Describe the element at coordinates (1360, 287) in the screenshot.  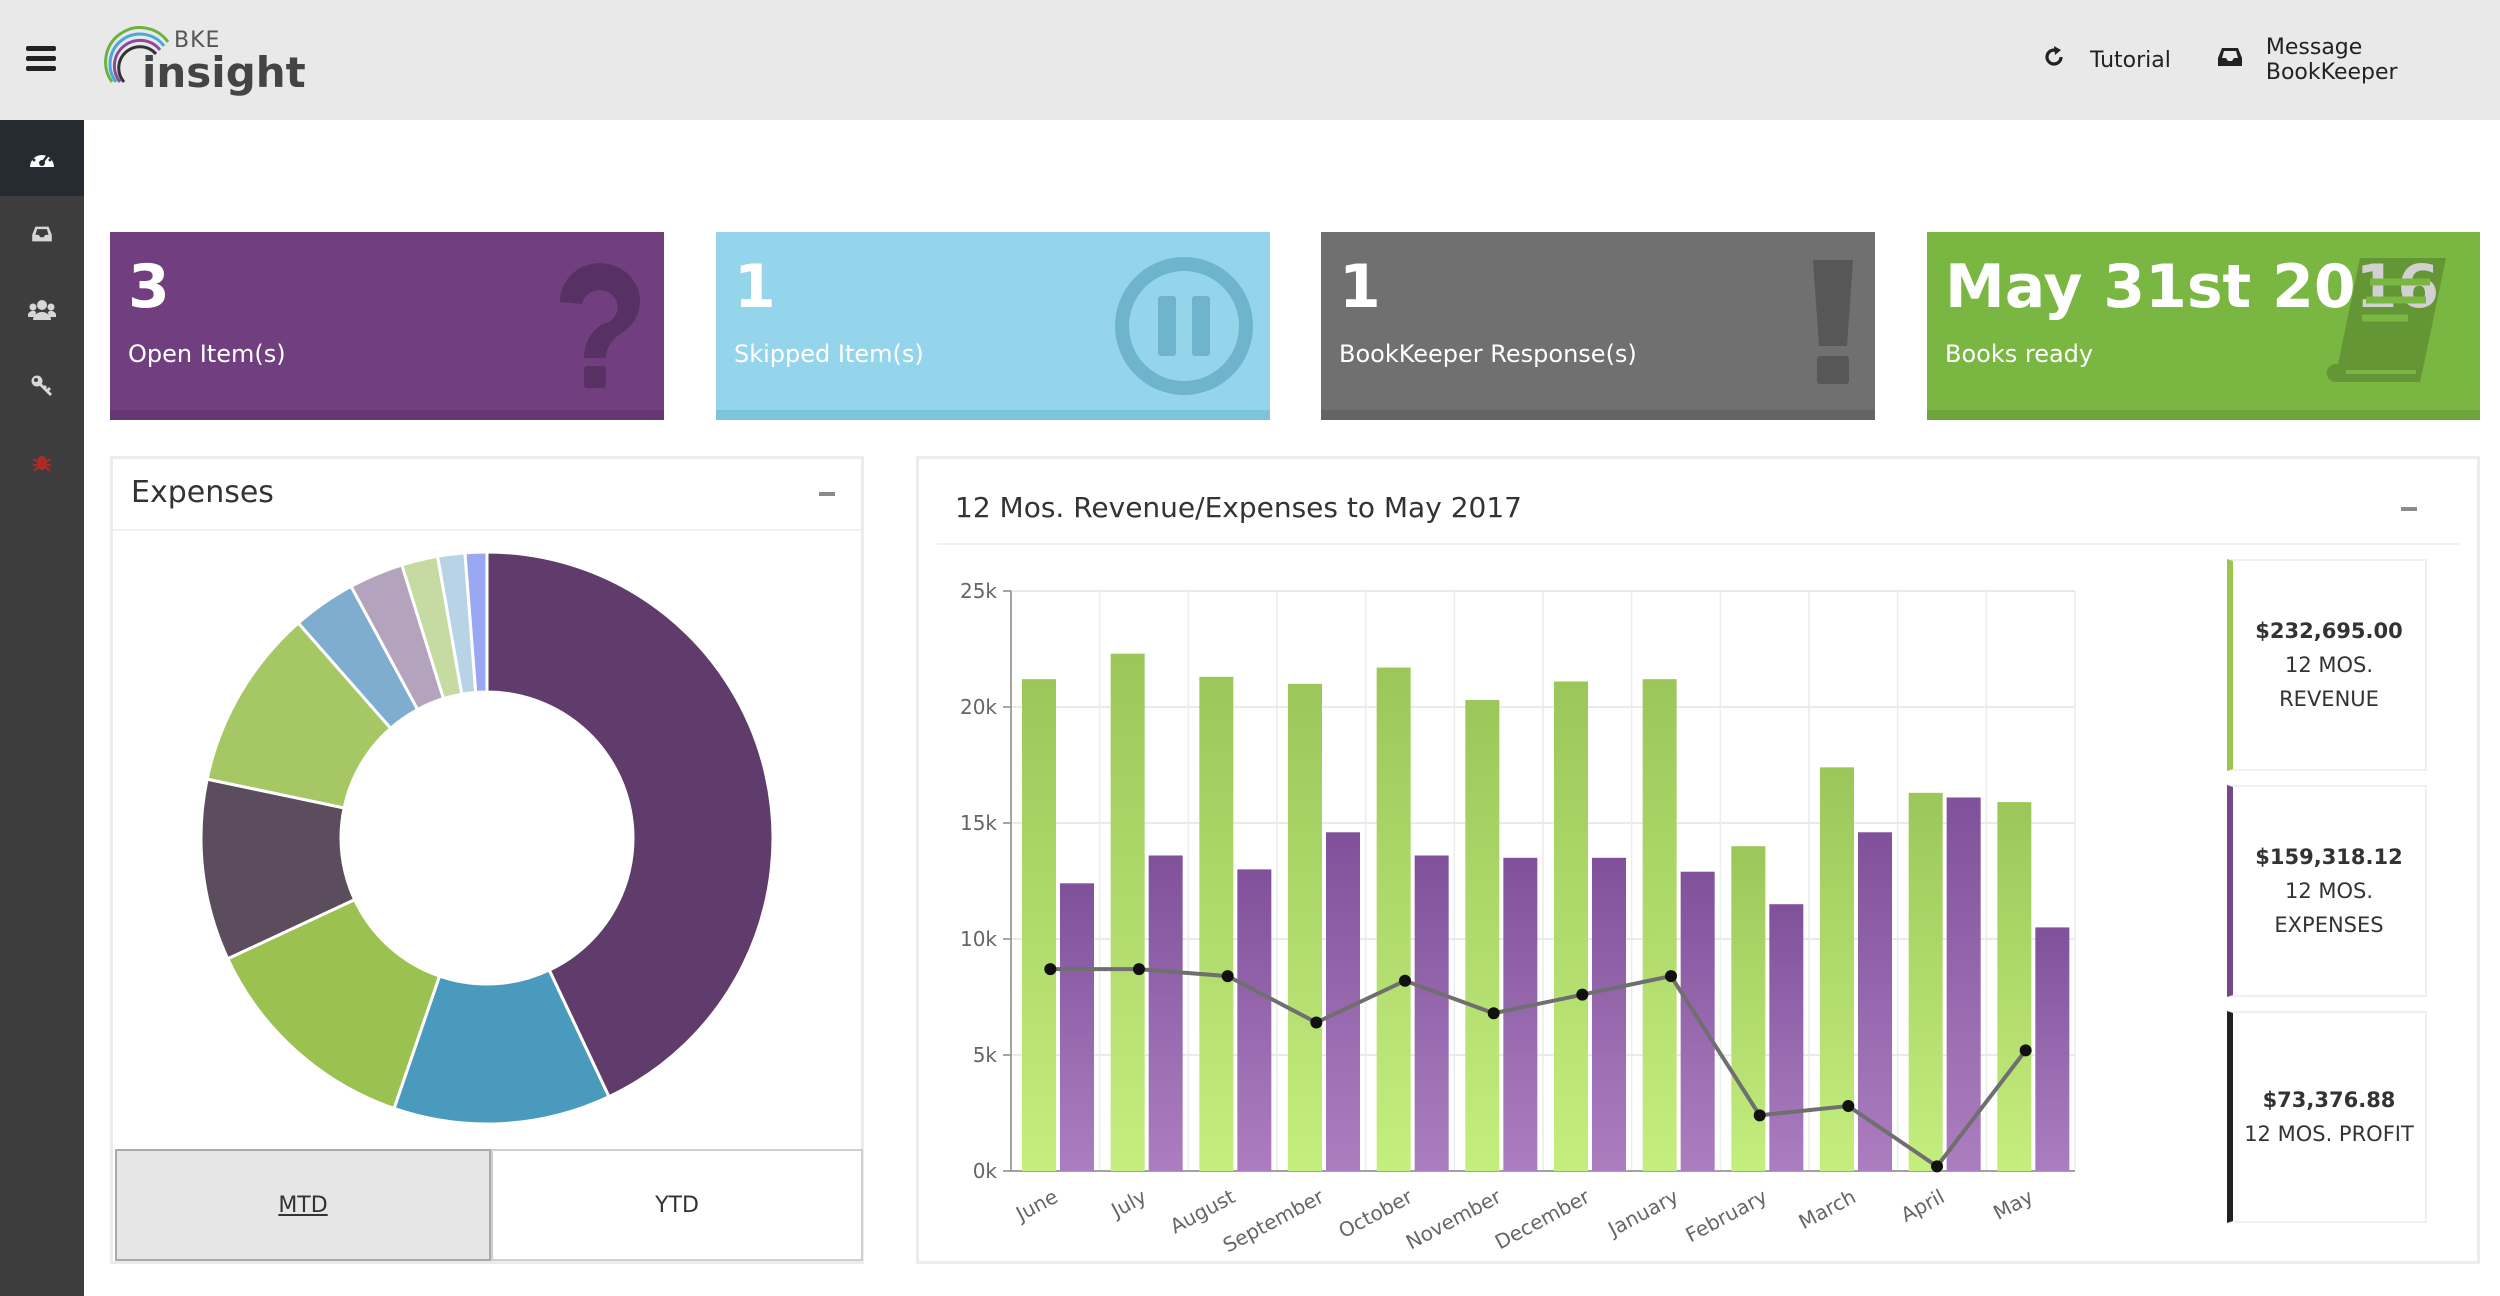
I see `bookkeeper-responses-count: 1` at that location.